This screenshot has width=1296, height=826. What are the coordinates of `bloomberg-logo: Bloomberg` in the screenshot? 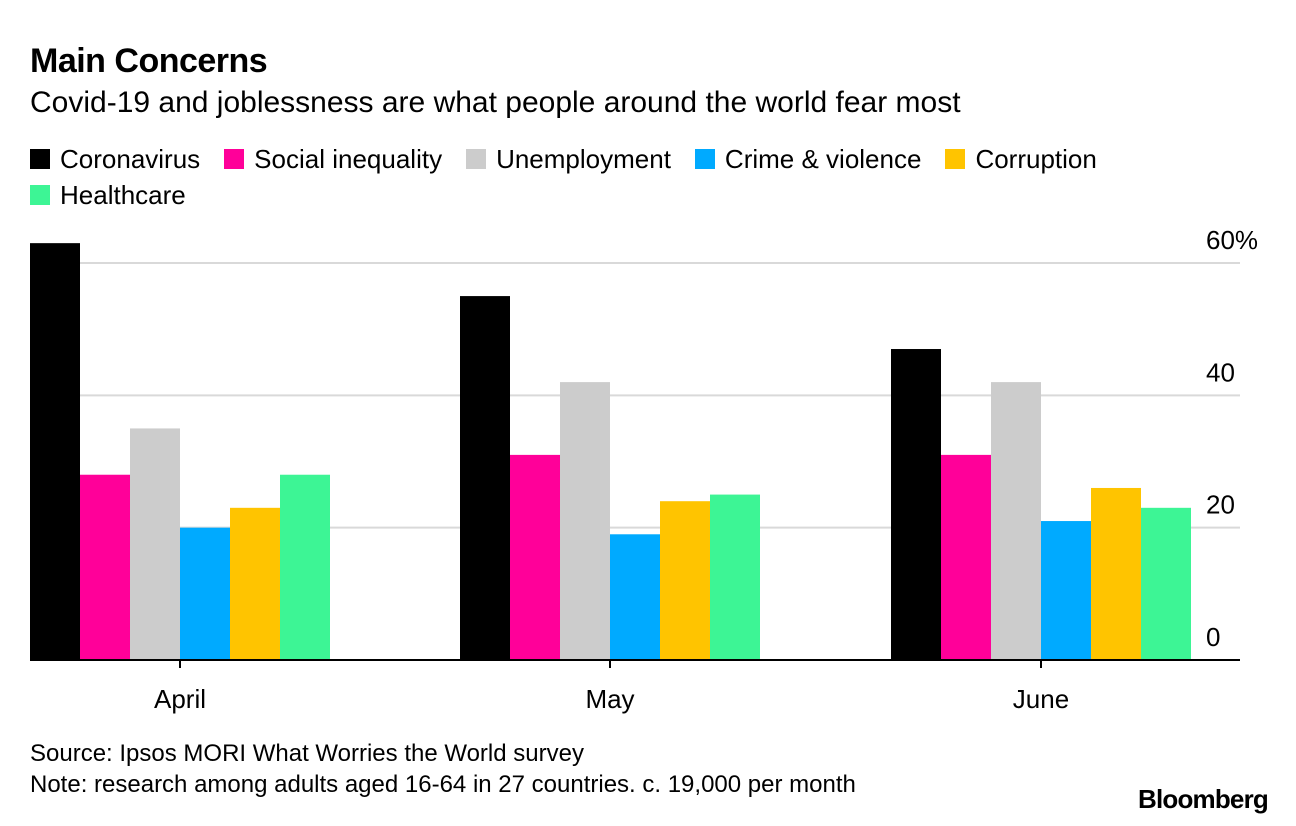 It's located at (1203, 799).